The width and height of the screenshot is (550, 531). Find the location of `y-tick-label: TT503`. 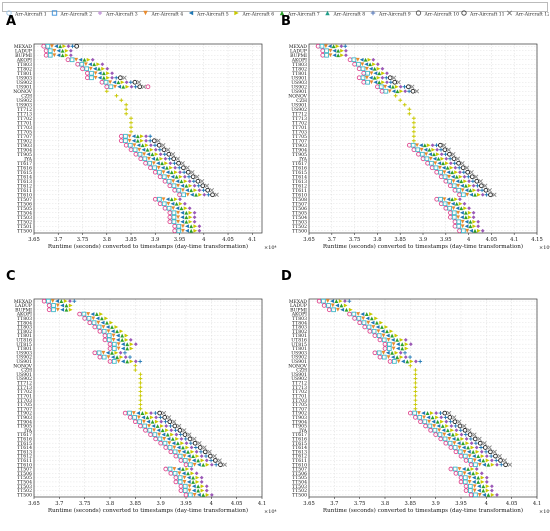

y-tick-label: TT503 is located at coordinates (24, 487).